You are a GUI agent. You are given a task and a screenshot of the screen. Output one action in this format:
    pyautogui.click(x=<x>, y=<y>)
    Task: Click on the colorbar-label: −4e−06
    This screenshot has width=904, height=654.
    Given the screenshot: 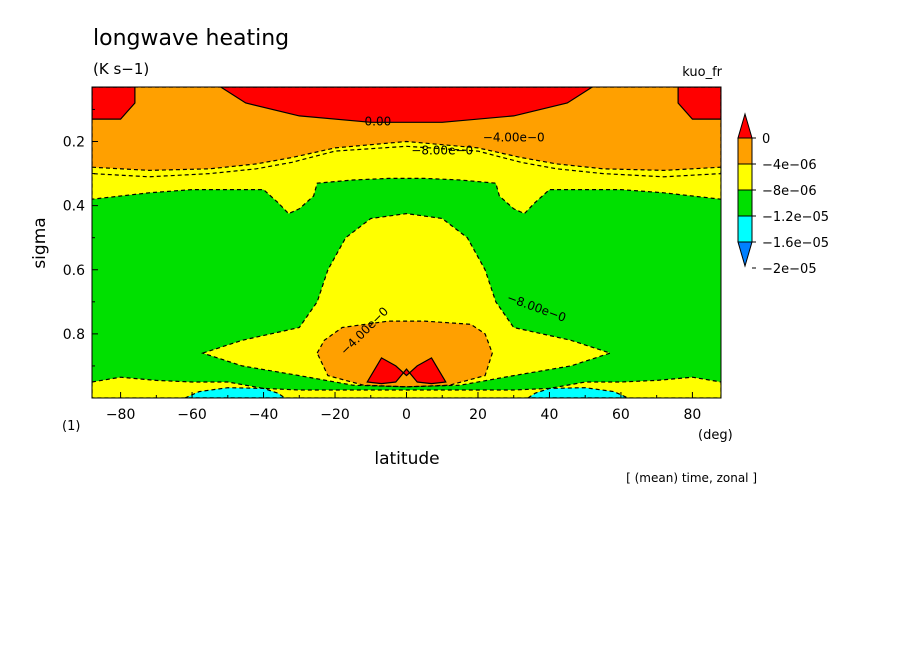 What is the action you would take?
    pyautogui.click(x=789, y=165)
    